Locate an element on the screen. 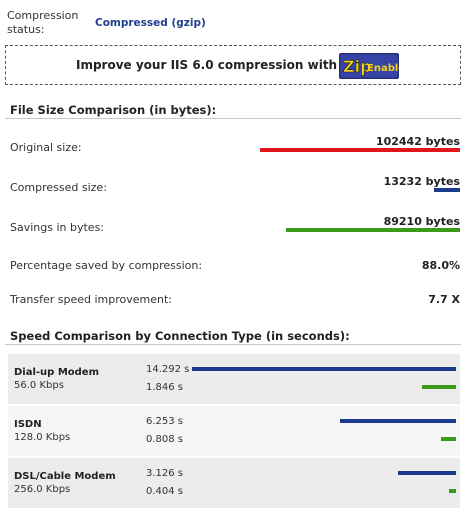 This screenshot has height=511, width=468. connection-name: ISDN is located at coordinates (28, 424).